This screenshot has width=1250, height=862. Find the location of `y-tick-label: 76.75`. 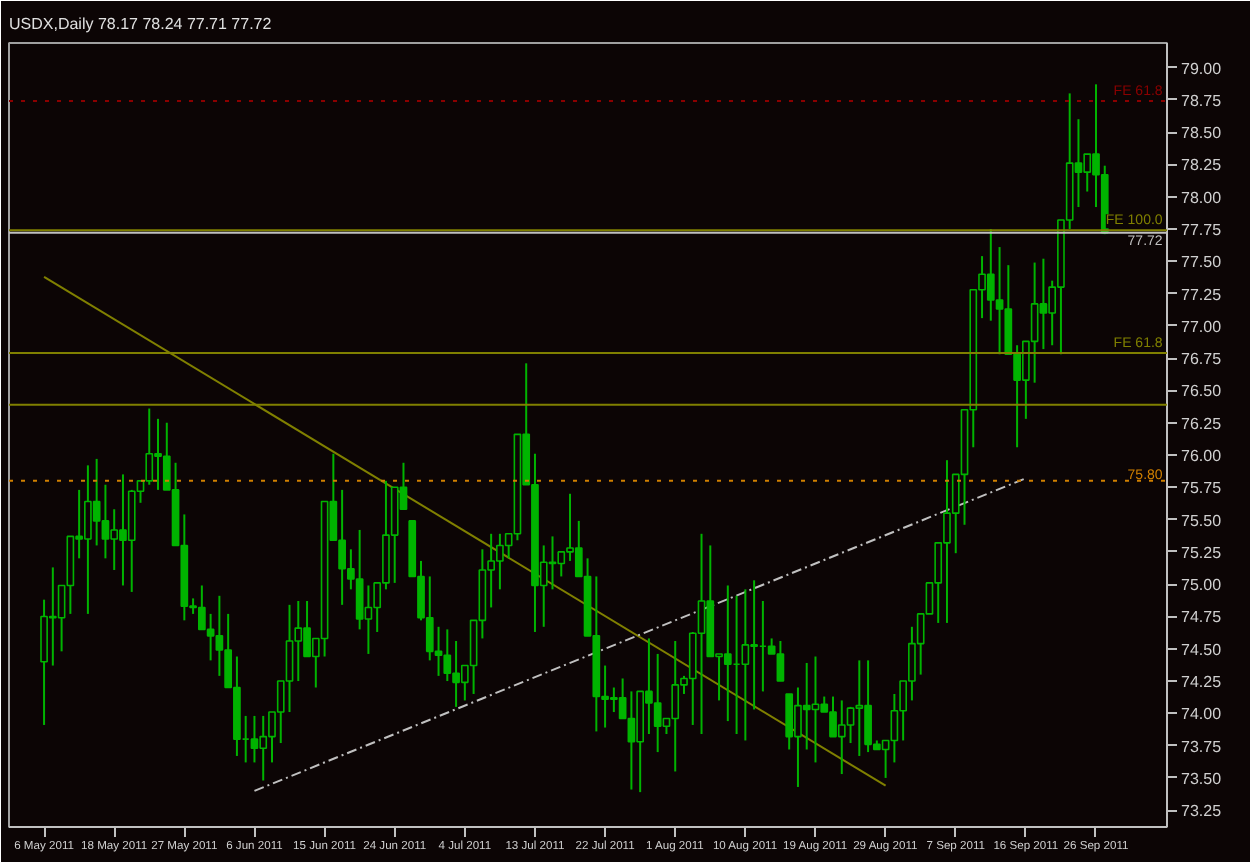

y-tick-label: 76.75 is located at coordinates (1202, 359).